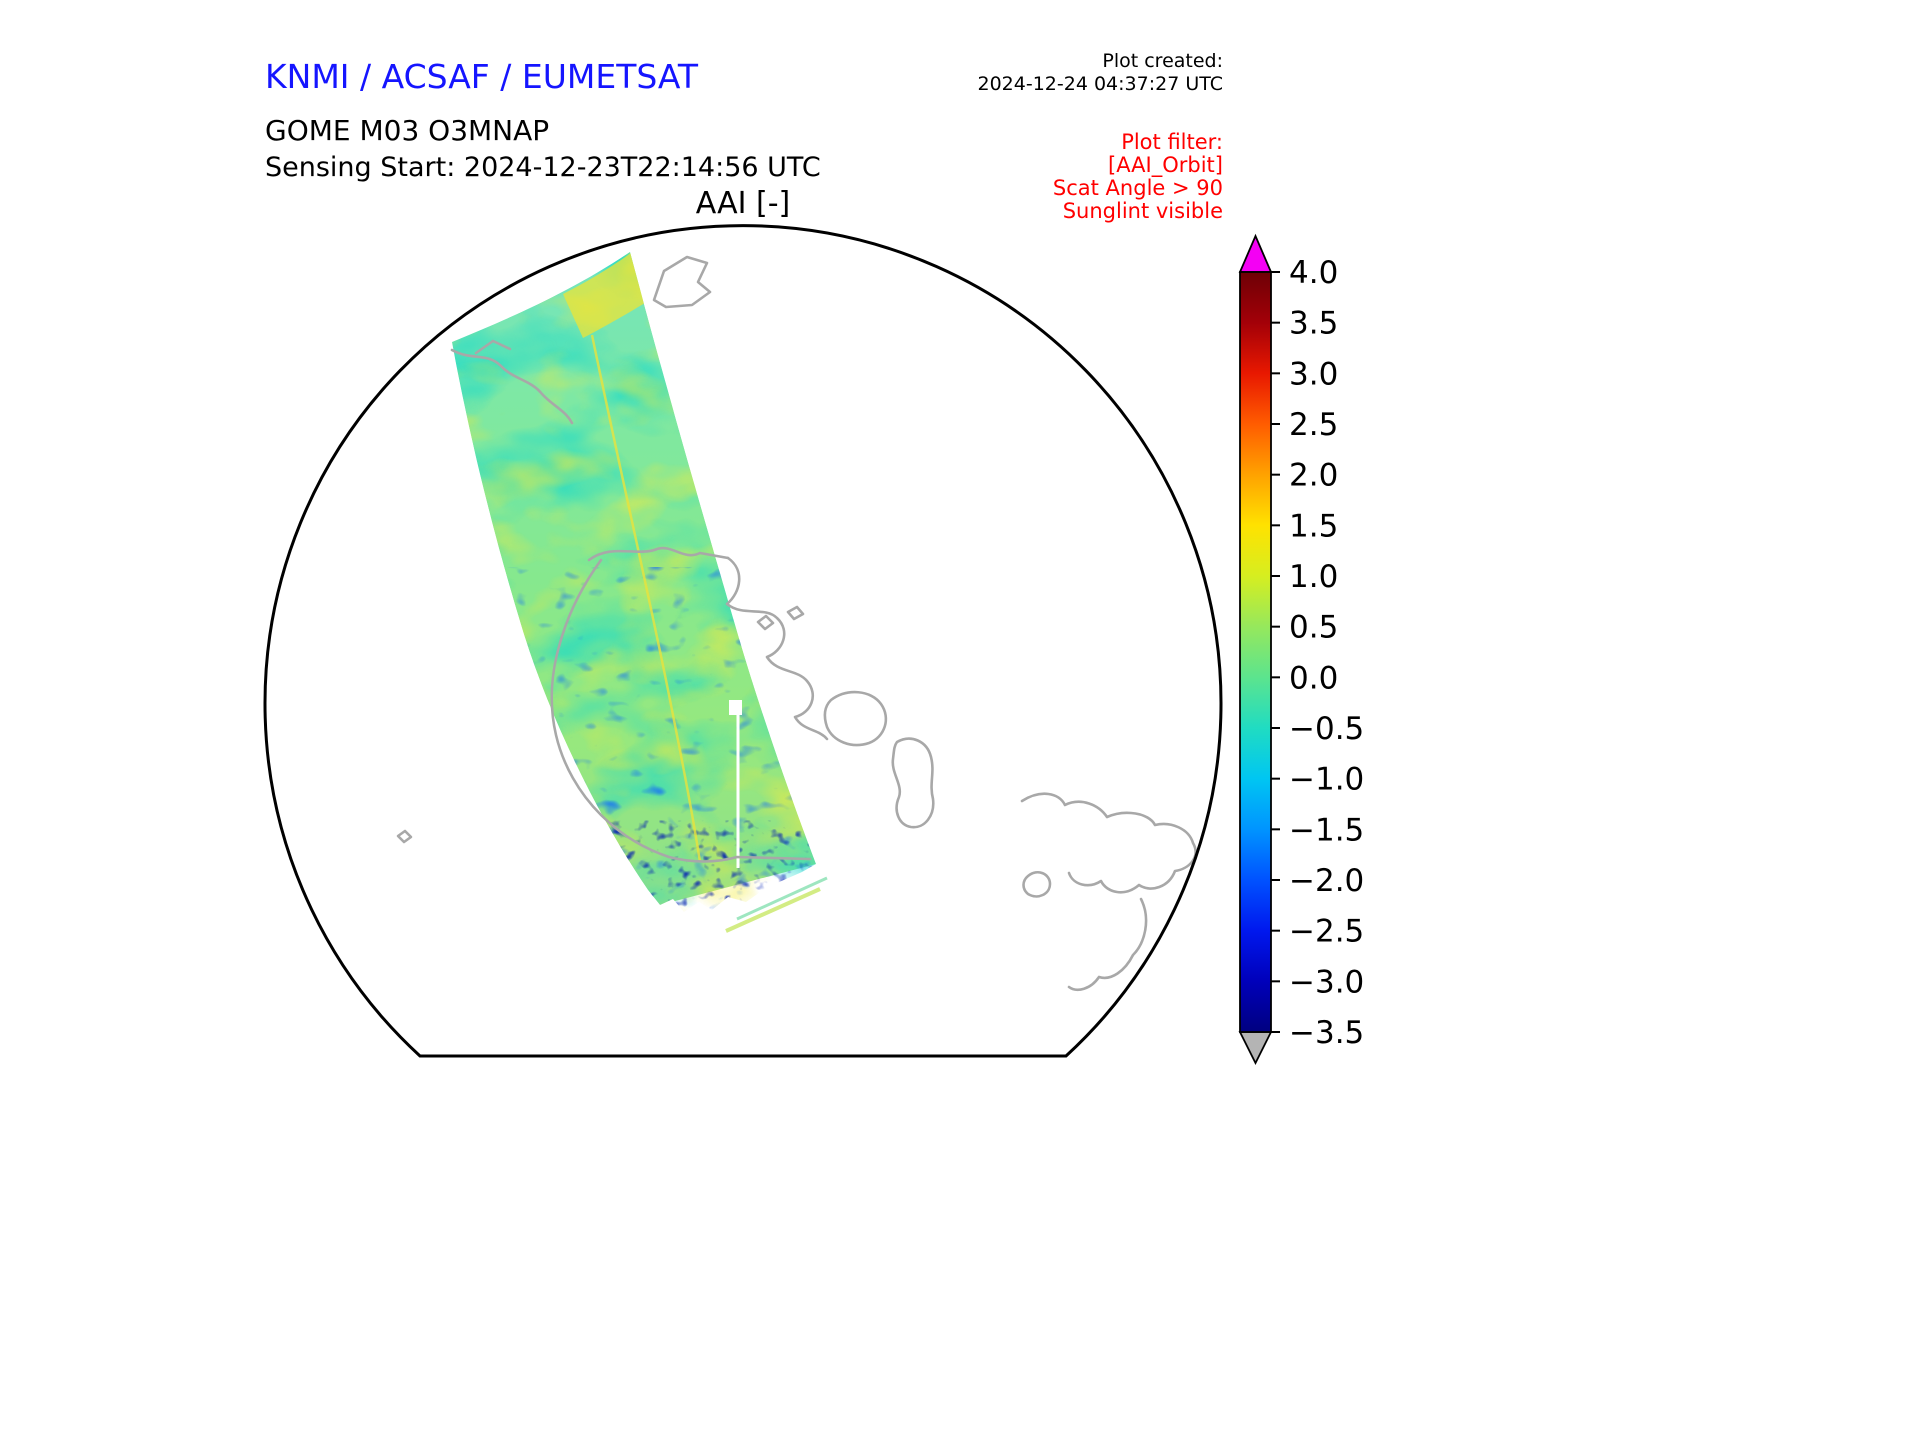 Image resolution: width=1920 pixels, height=1440 pixels. I want to click on colorbar-tick-label: −3.5, so click(1326, 1033).